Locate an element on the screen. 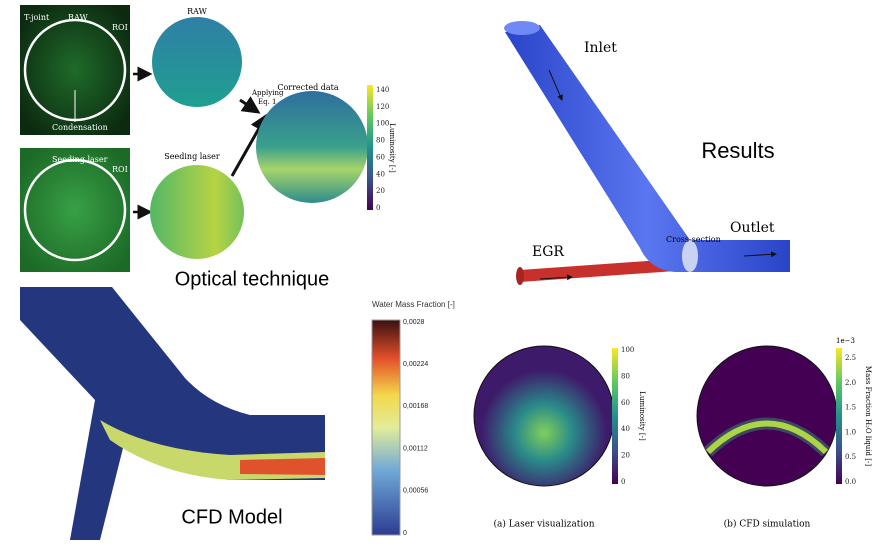 This screenshot has width=886, height=549. seeding-circle is located at coordinates (197, 212).